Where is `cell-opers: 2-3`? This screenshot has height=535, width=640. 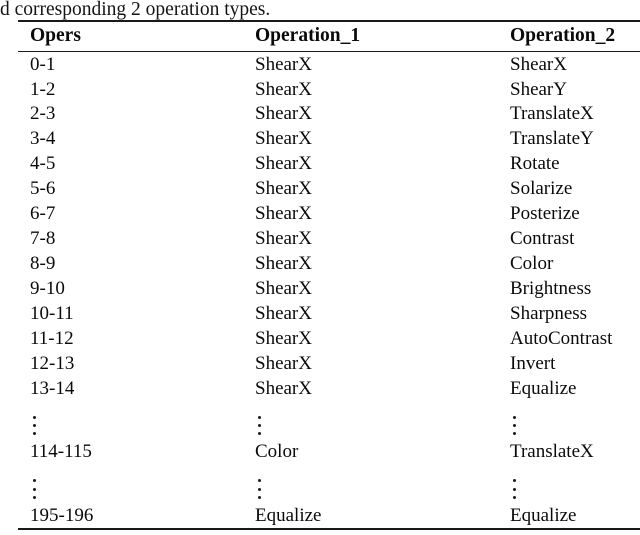
cell-opers: 2-3 is located at coordinates (43, 114).